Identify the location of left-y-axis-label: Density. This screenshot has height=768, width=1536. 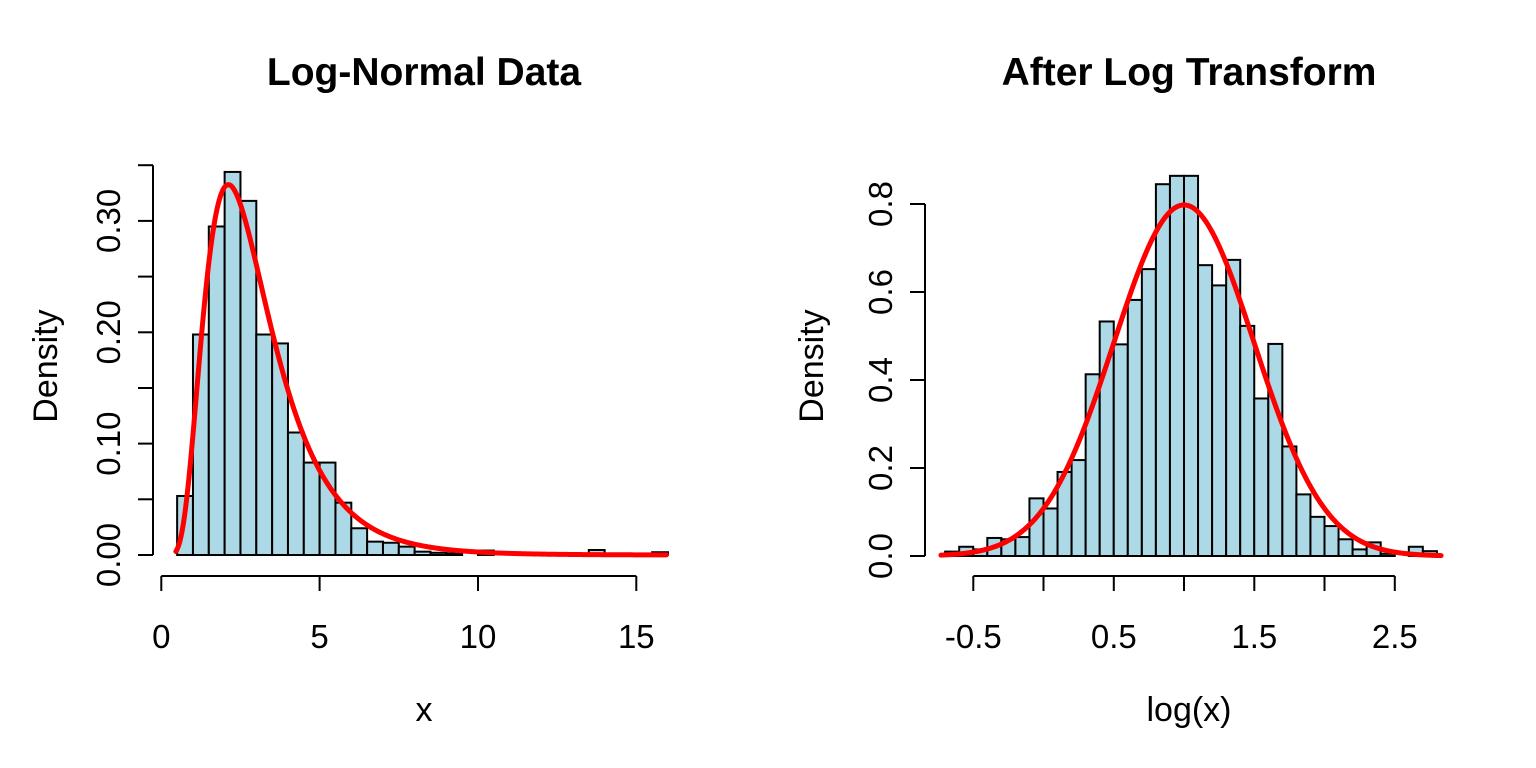
(46, 366).